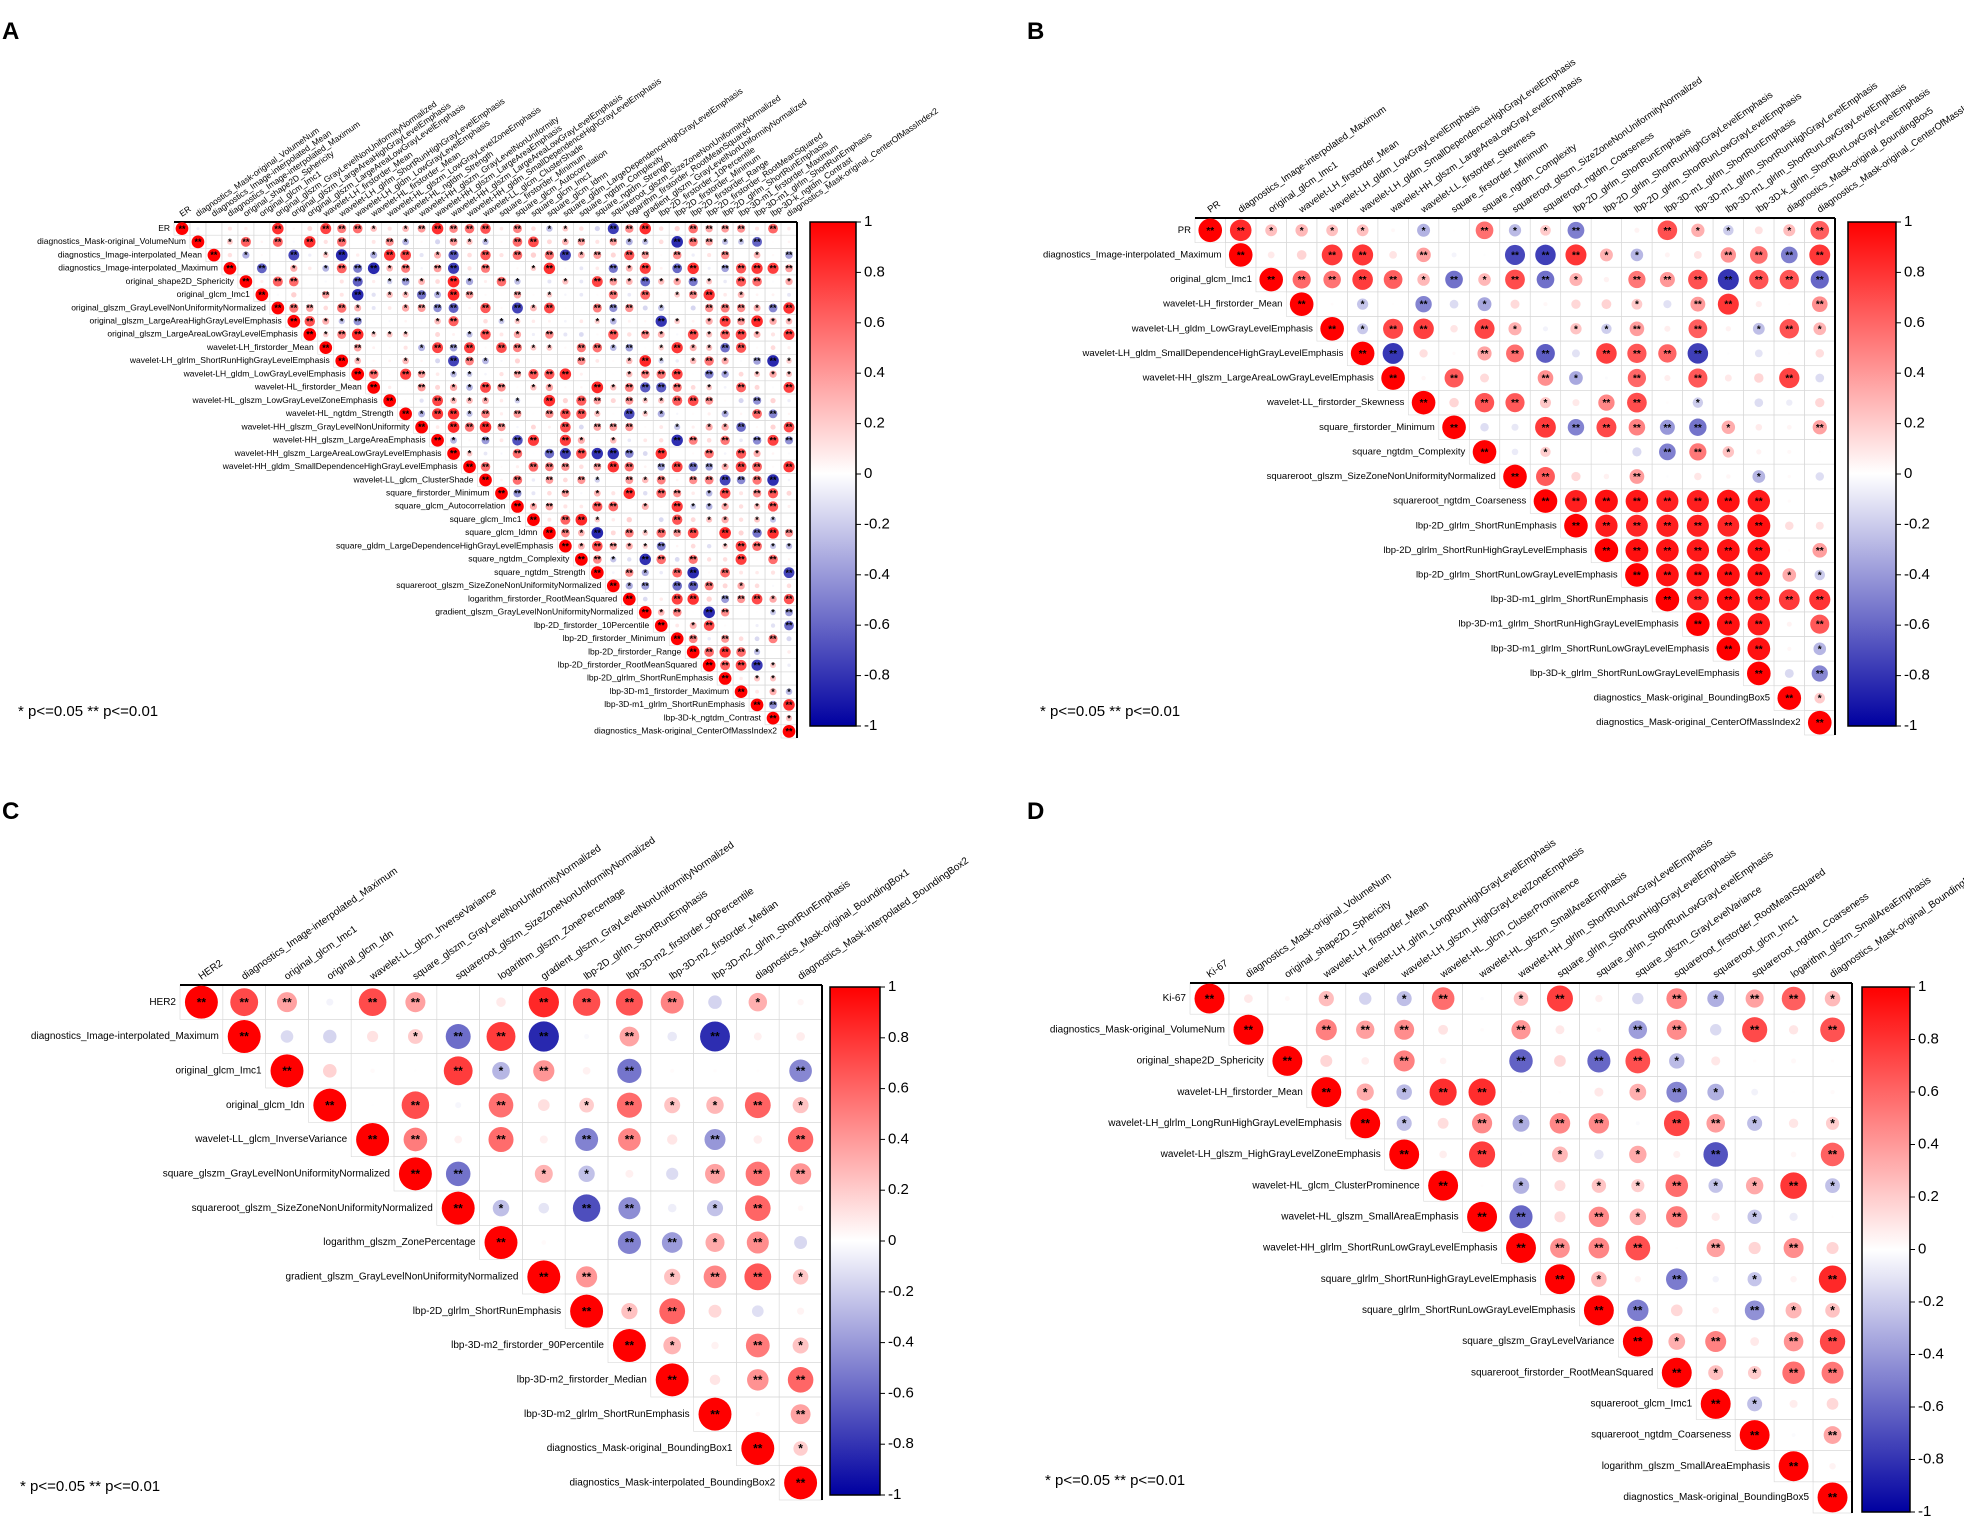 This screenshot has height=1517, width=1964. Describe the element at coordinates (1716, 1497) in the screenshot. I see `row-label: diagnostics_Mask-original_BoundingBox5` at that location.